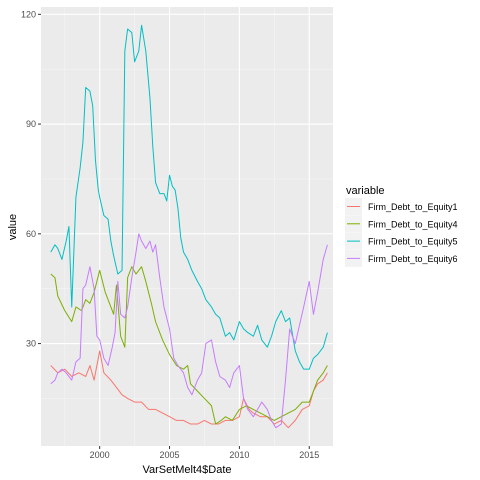 Image resolution: width=480 pixels, height=480 pixels. Describe the element at coordinates (413, 207) in the screenshot. I see `legend-label: Firm_Debt_to_Equity1` at that location.